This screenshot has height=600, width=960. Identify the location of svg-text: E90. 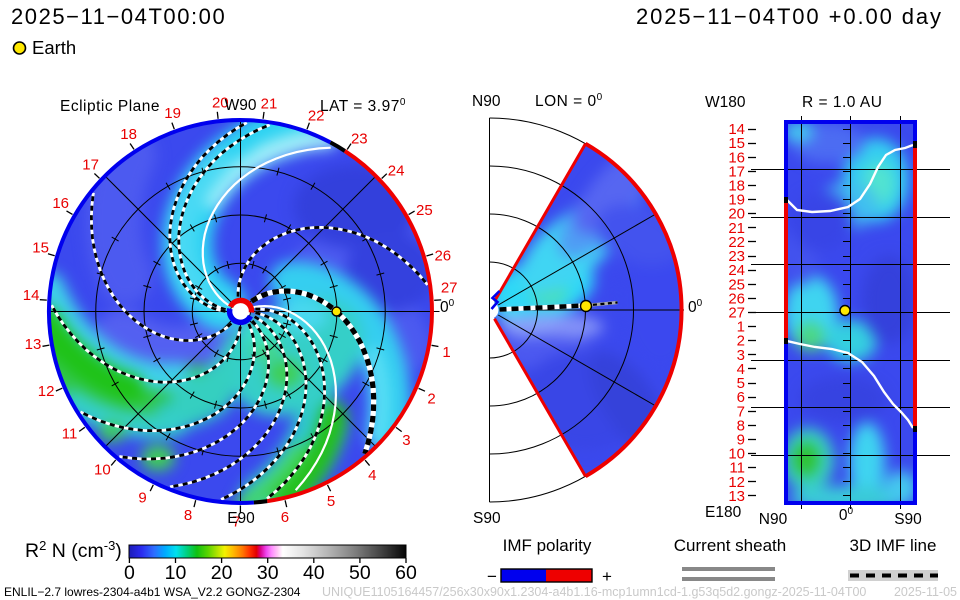
(241, 518).